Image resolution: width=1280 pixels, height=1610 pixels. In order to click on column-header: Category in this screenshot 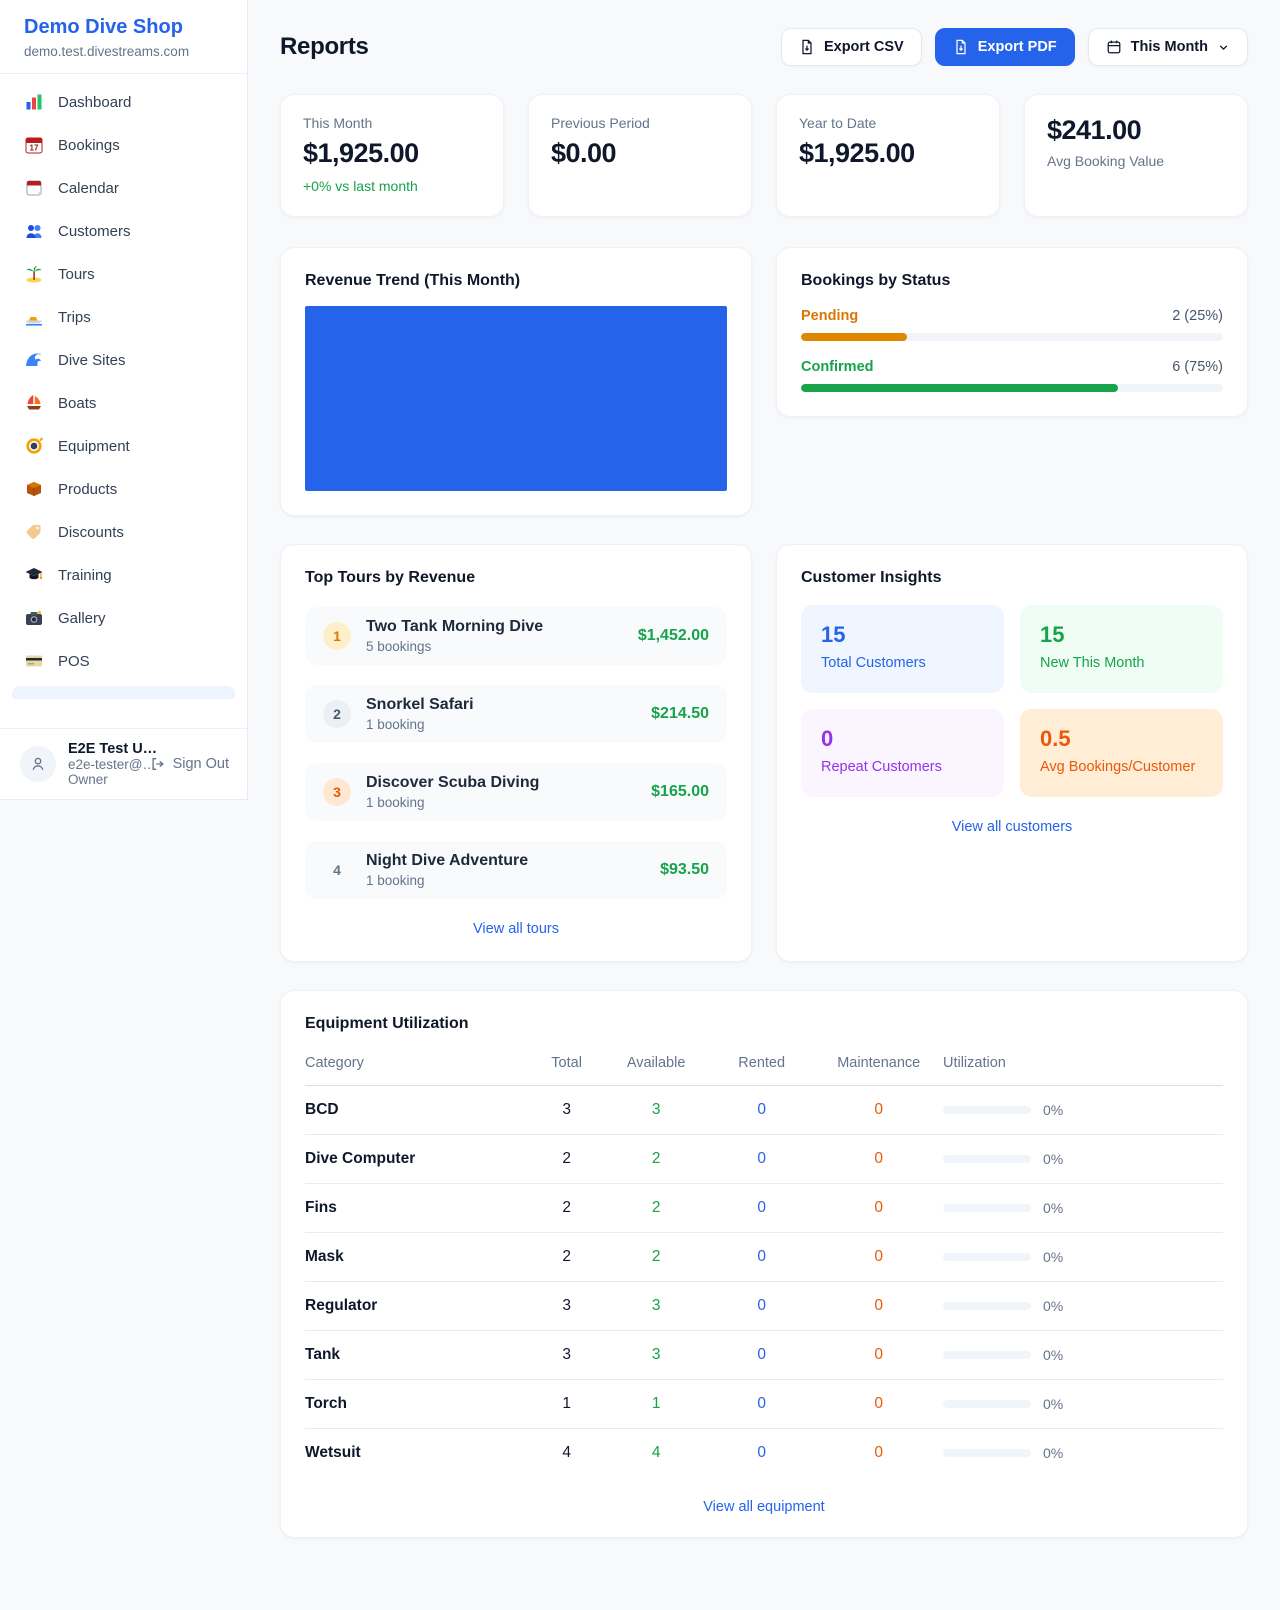, I will do `click(417, 1066)`.